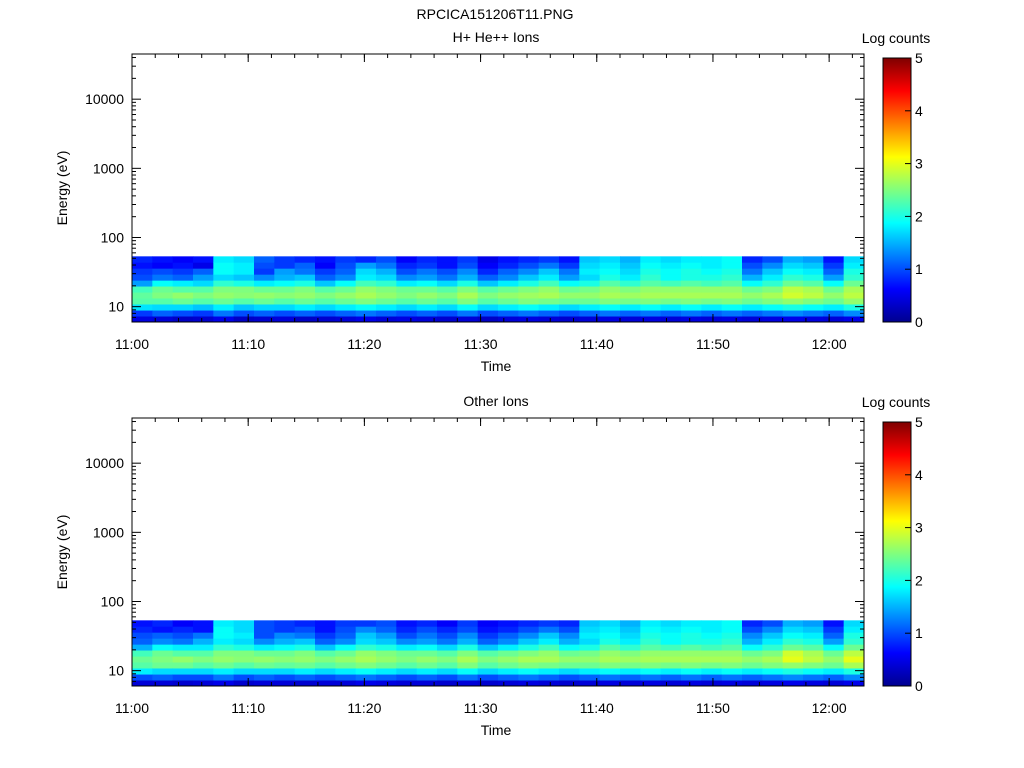  What do you see at coordinates (919, 322) in the screenshot?
I see `colorbar-tick-label: 0` at bounding box center [919, 322].